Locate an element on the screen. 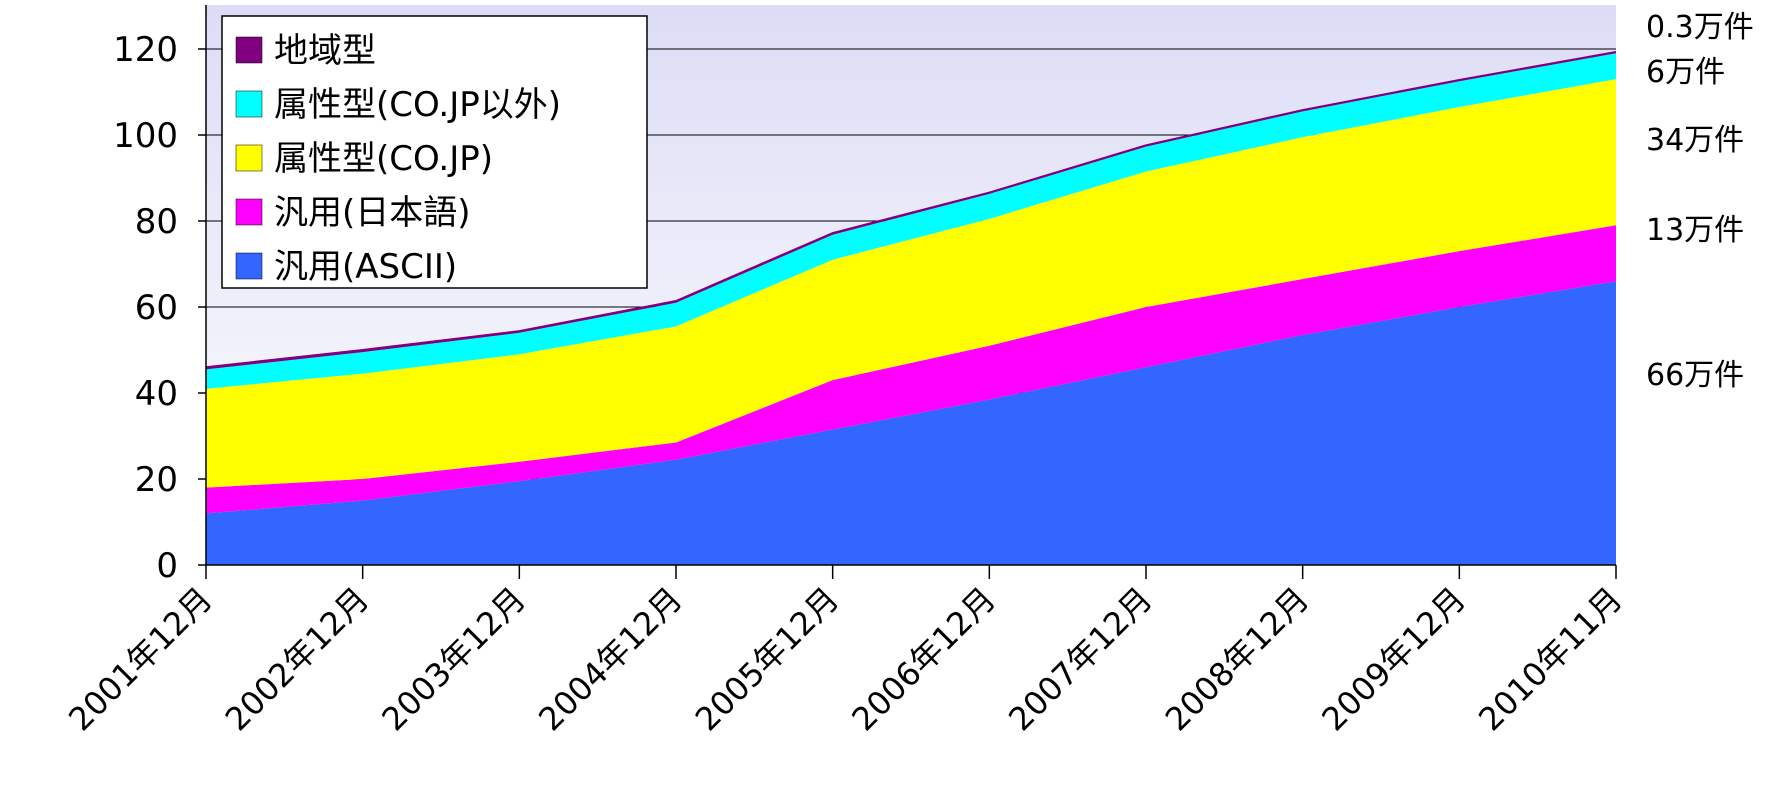  y-tick-labels: 0 20 40 60 80 100 120 is located at coordinates (145, 308).